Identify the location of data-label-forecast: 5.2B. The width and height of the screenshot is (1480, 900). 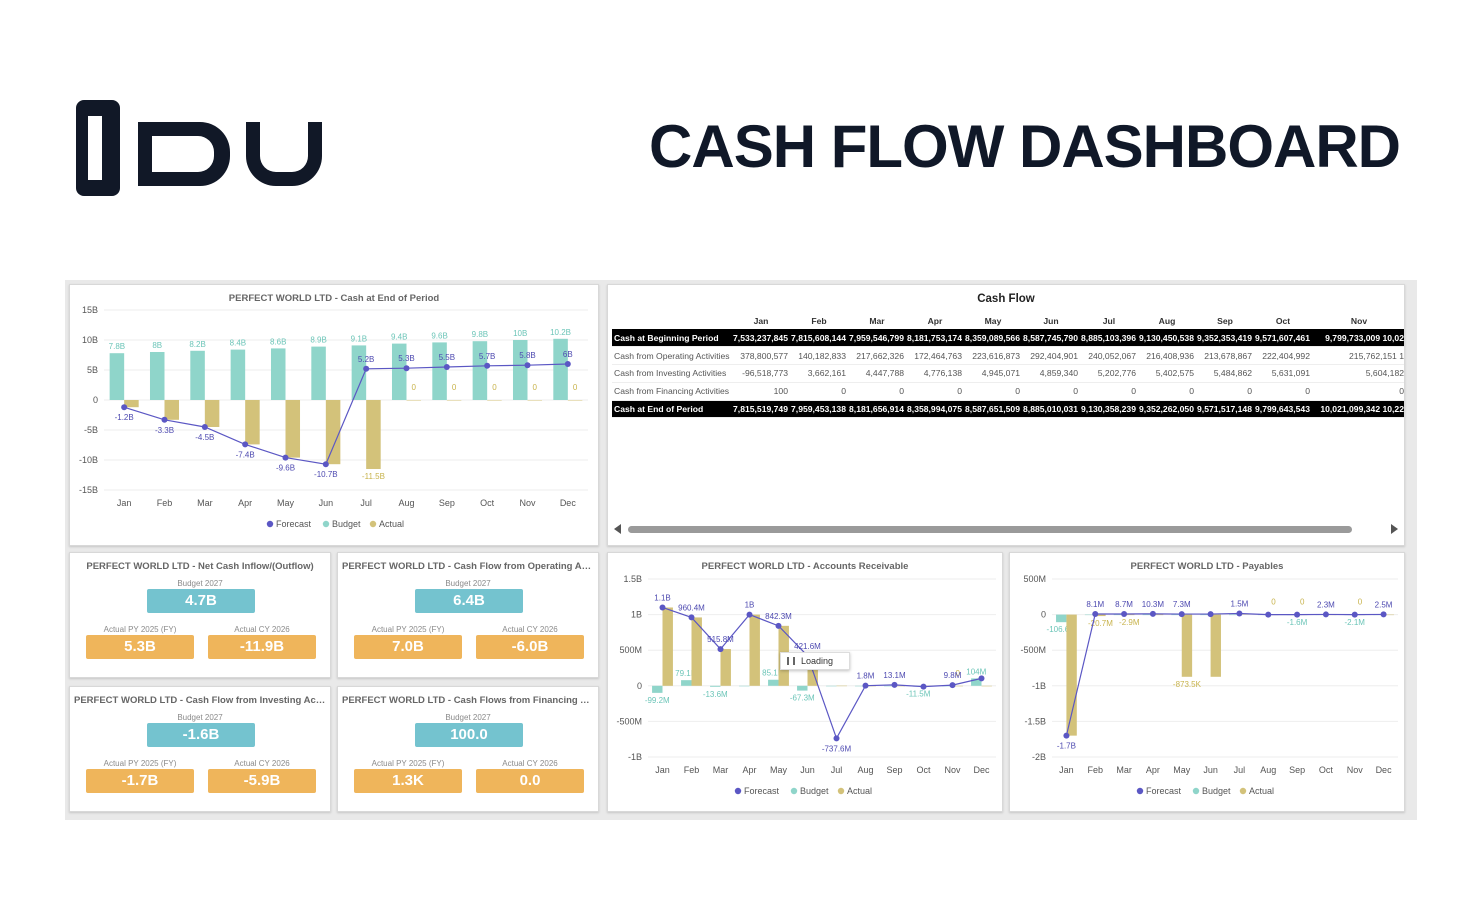
(366, 359).